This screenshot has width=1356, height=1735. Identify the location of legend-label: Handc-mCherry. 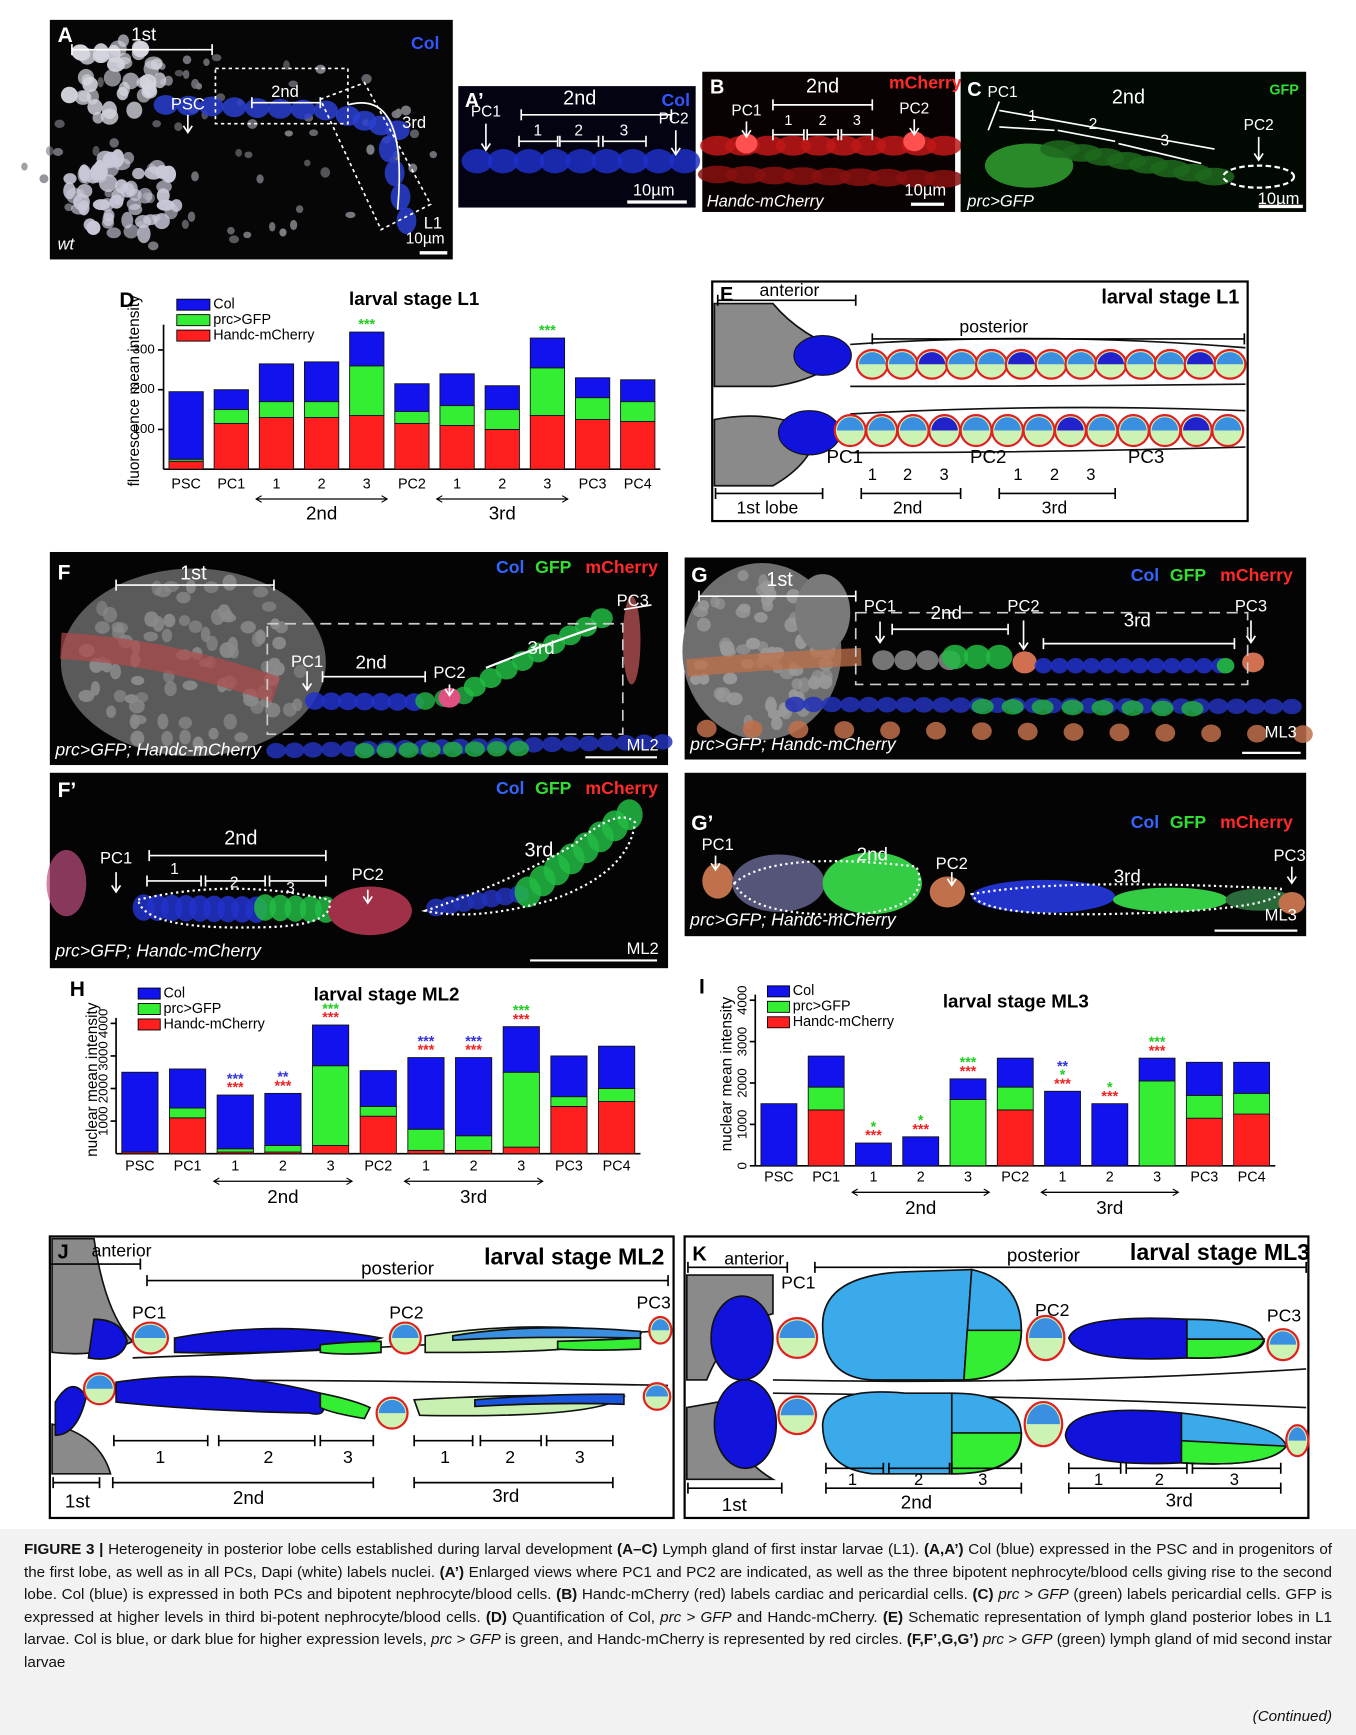
(844, 1022).